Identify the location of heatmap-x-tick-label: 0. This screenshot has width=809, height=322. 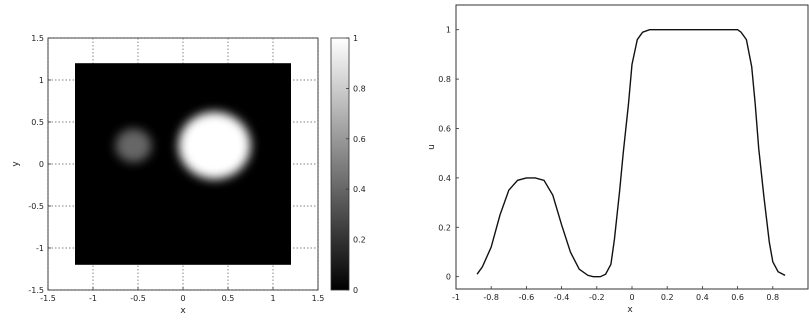
(182, 298).